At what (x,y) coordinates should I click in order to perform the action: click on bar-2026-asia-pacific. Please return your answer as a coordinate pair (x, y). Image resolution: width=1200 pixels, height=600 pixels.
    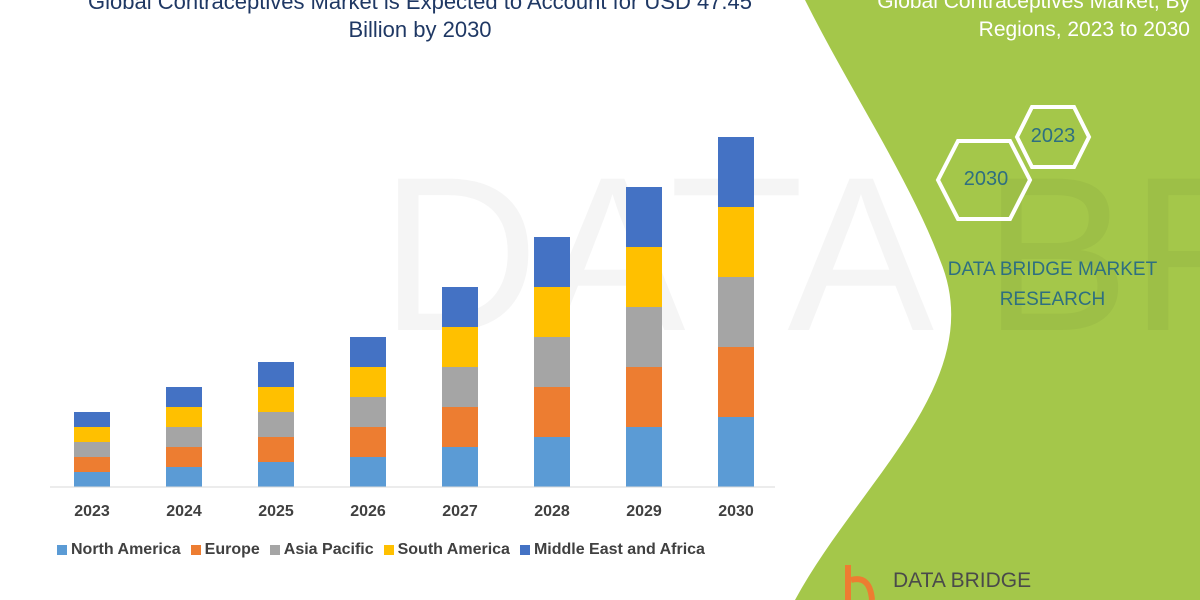
    Looking at the image, I should click on (368, 412).